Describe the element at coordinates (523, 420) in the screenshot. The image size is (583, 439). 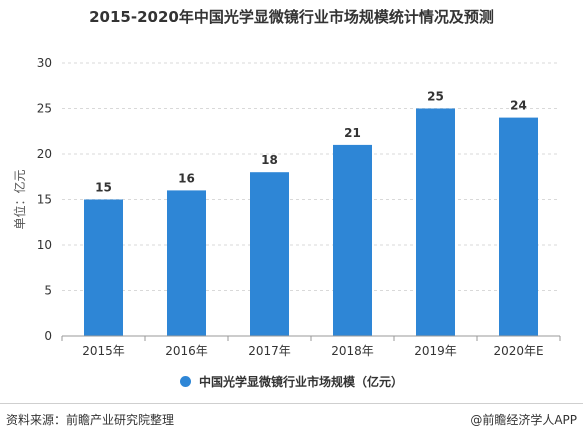
I see `brand-credit: @前瞻经济学人APP` at that location.